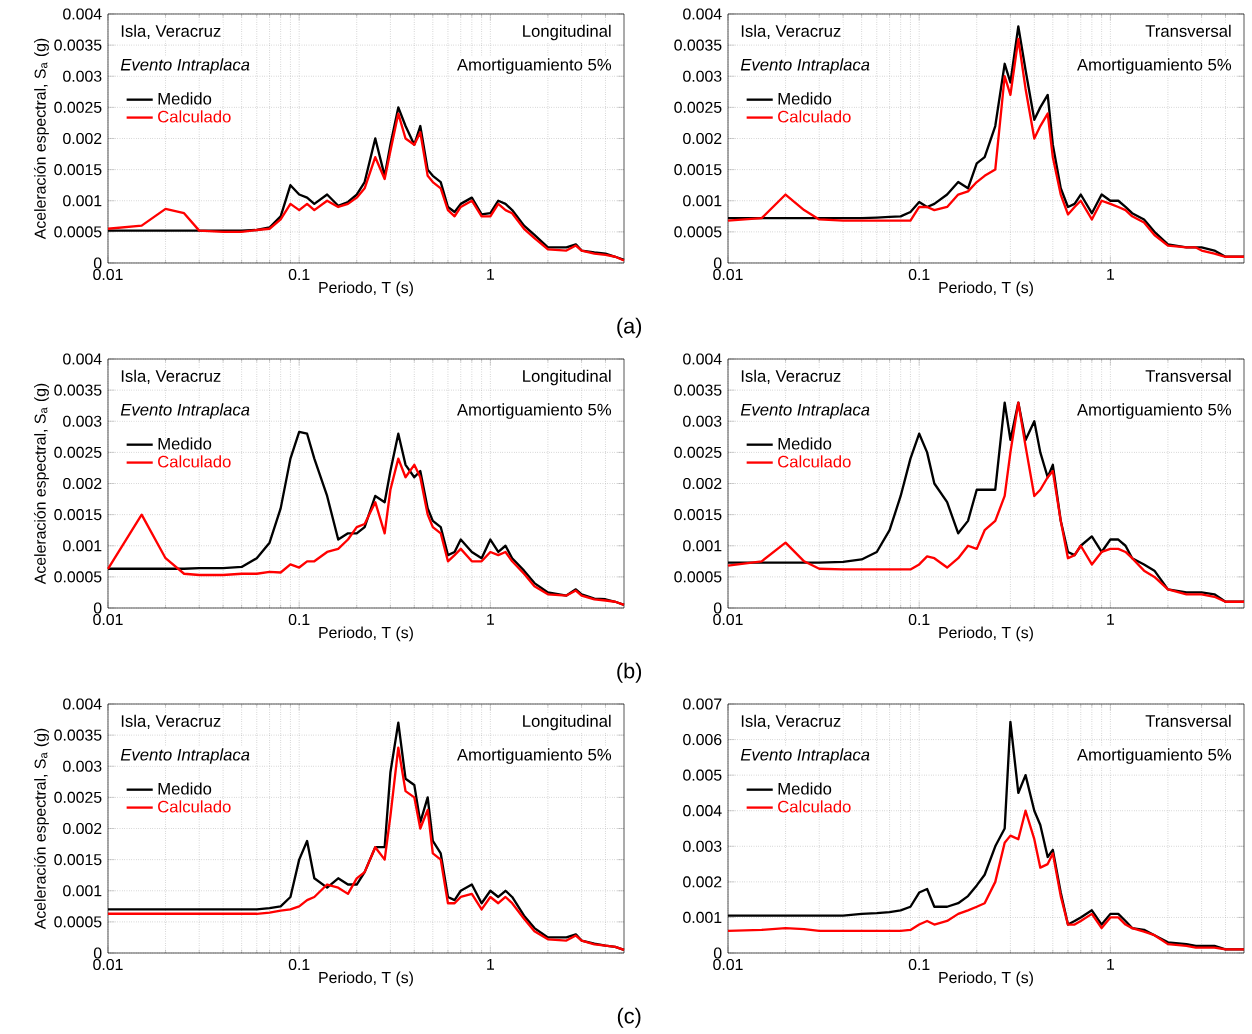 This screenshot has height=1034, width=1252. Describe the element at coordinates (629, 672) in the screenshot. I see `text: (b)` at that location.